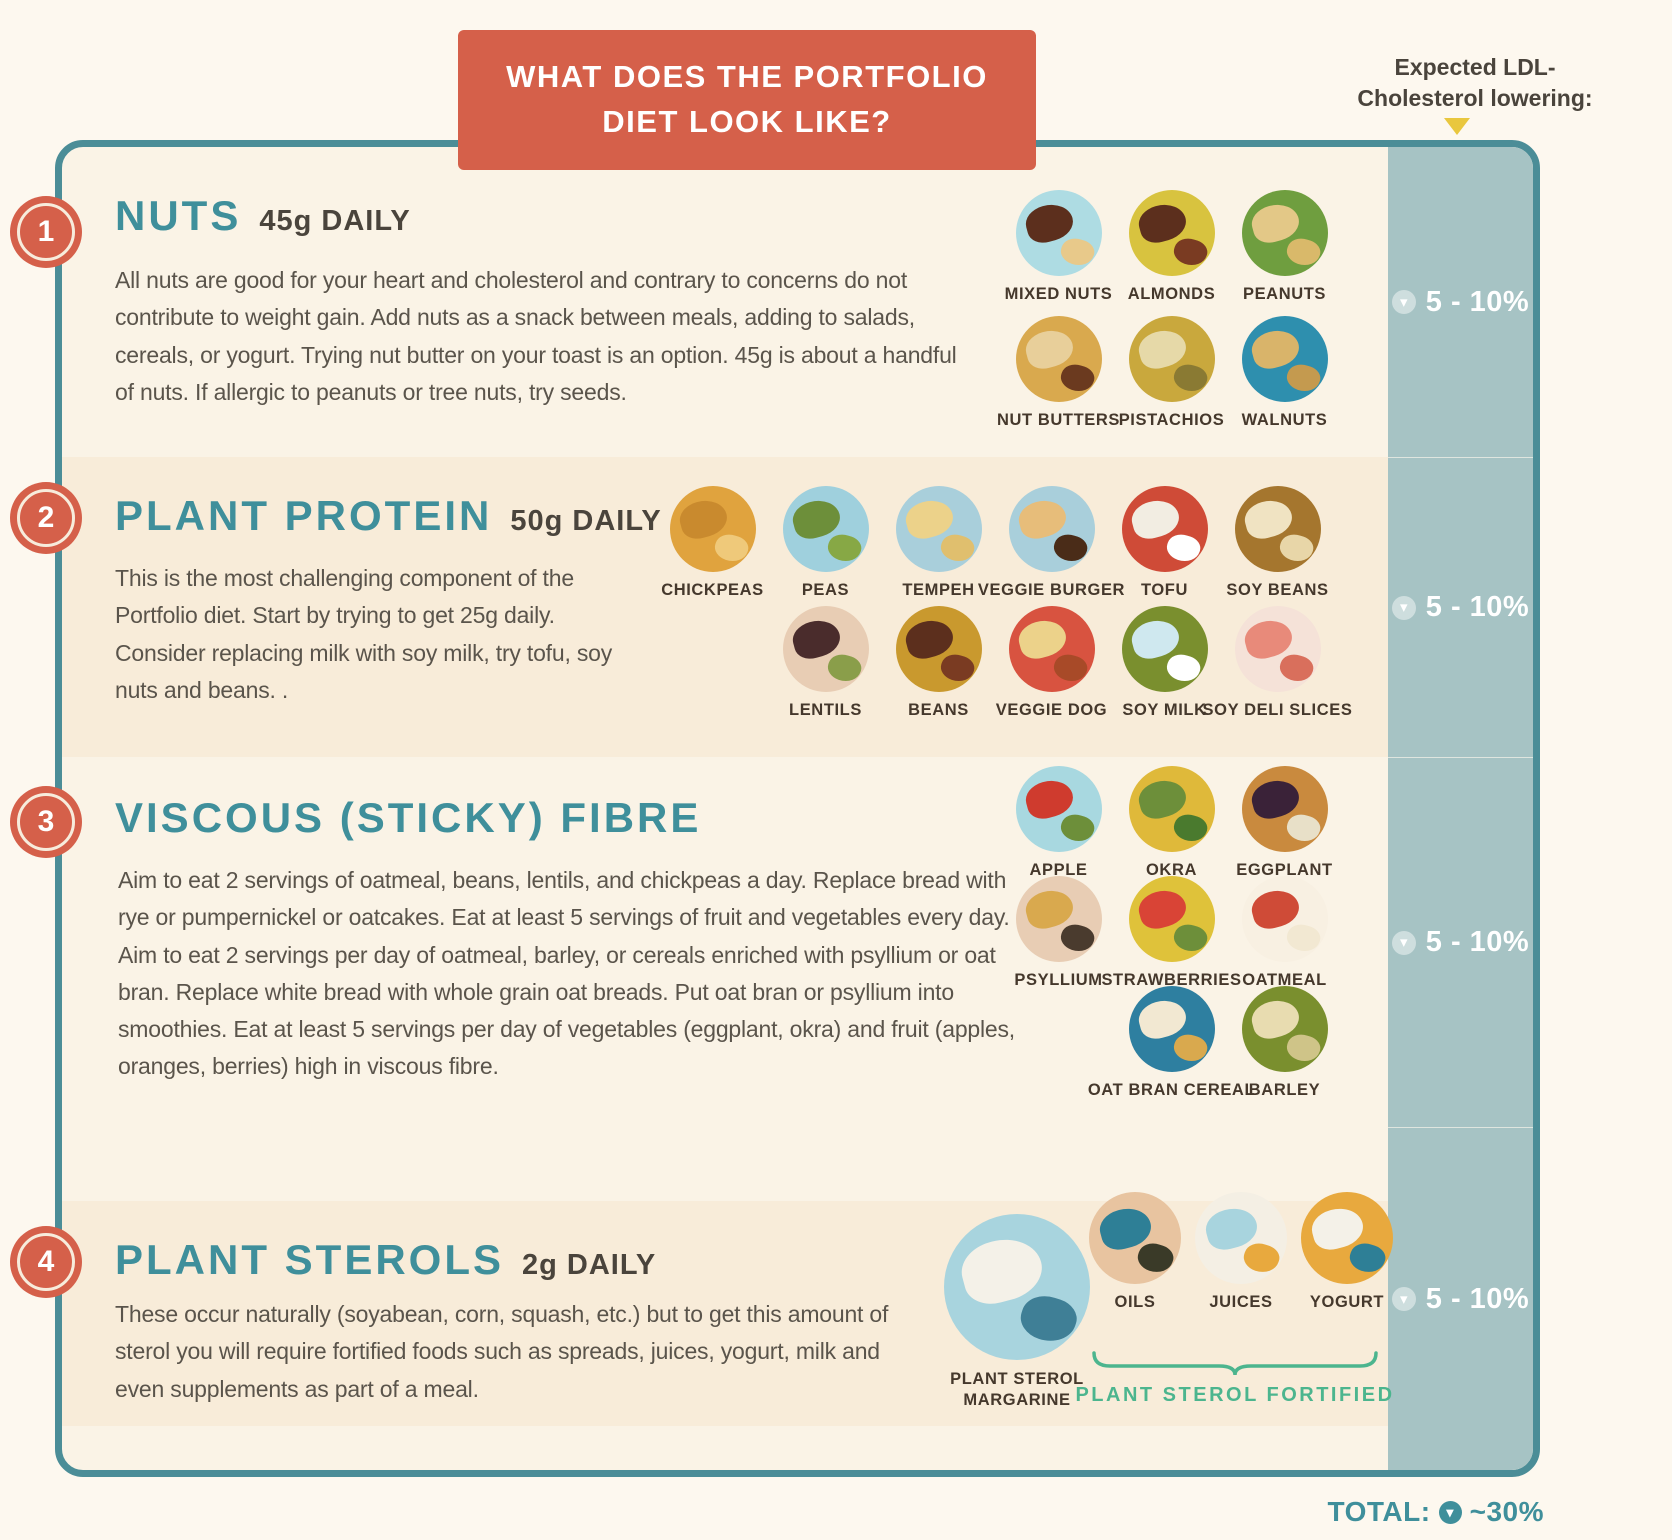 The width and height of the screenshot is (1672, 1540). Describe the element at coordinates (1051, 710) in the screenshot. I see `food-label: VEGGIE DOG` at that location.